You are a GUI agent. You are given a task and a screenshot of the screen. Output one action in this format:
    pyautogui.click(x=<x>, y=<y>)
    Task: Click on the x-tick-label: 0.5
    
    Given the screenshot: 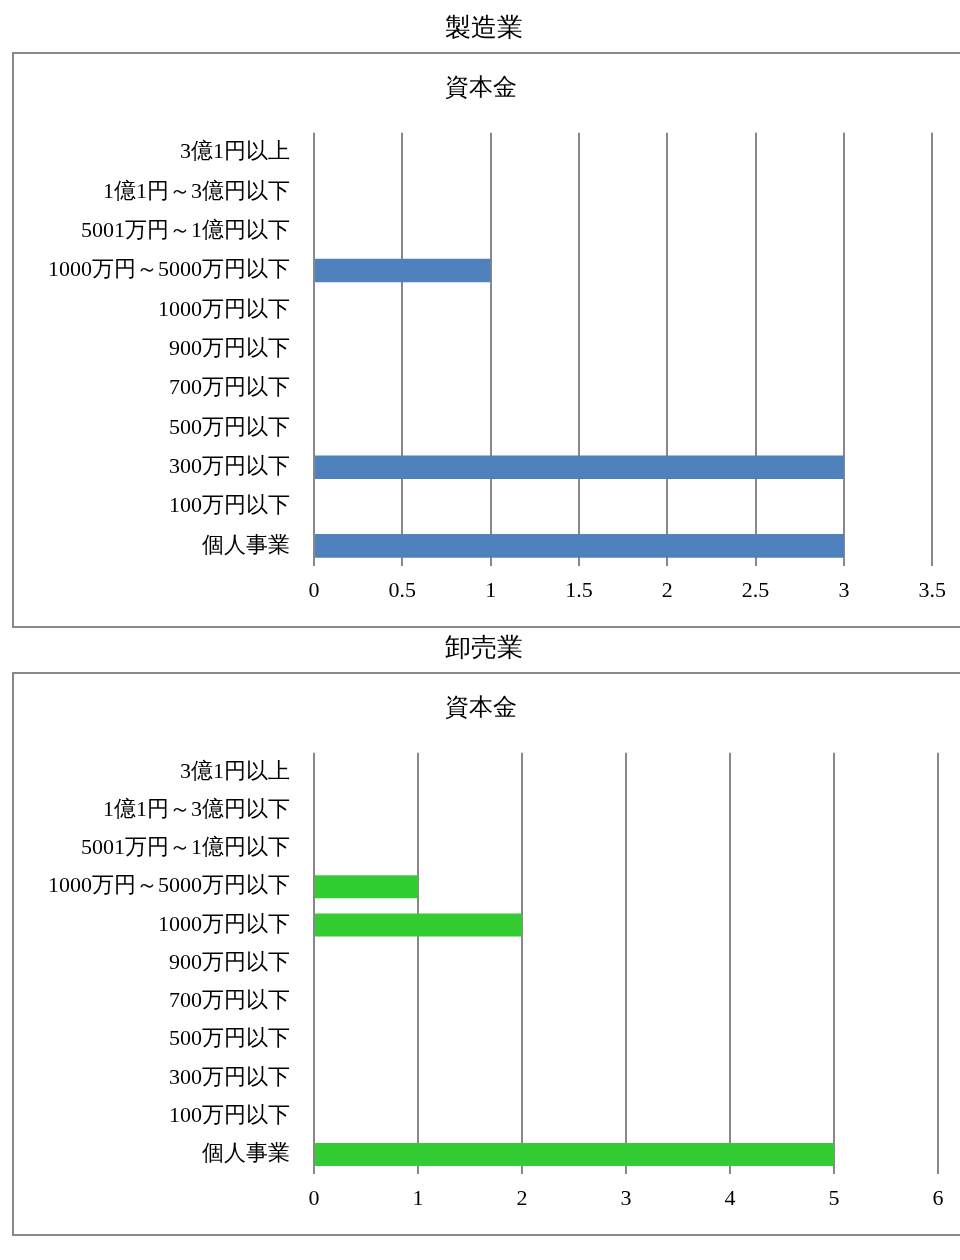 What is the action you would take?
    pyautogui.click(x=402, y=589)
    